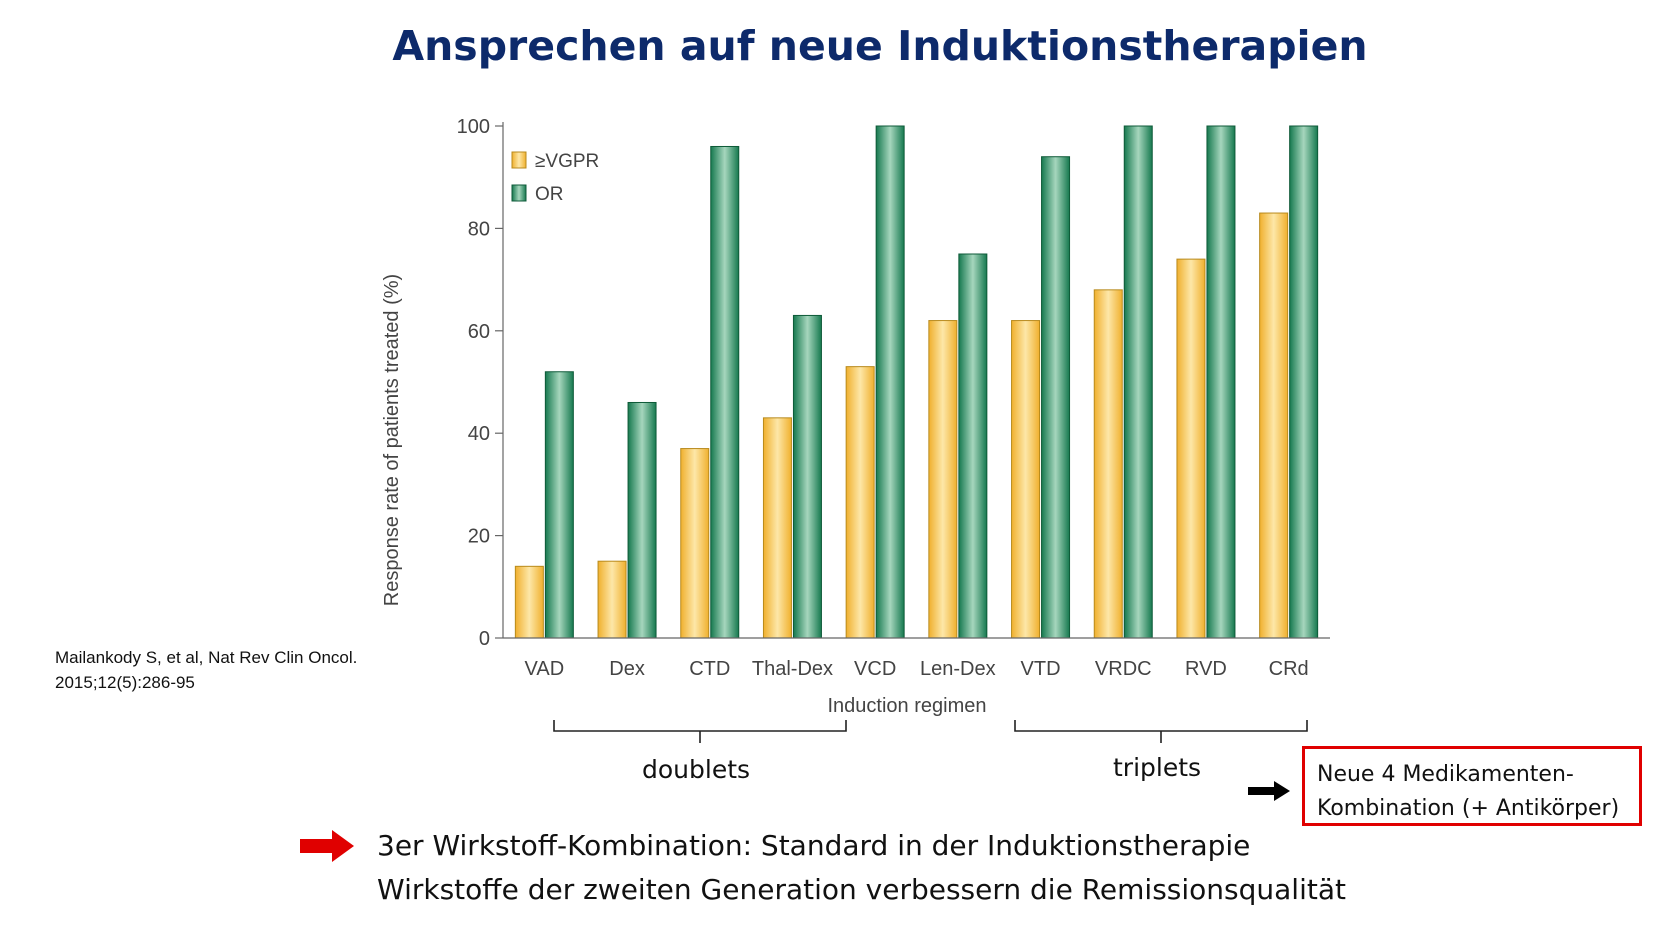 The width and height of the screenshot is (1680, 945). Describe the element at coordinates (392, 440) in the screenshot. I see `y-axis-label: Response rate of patients treated (%)` at that location.